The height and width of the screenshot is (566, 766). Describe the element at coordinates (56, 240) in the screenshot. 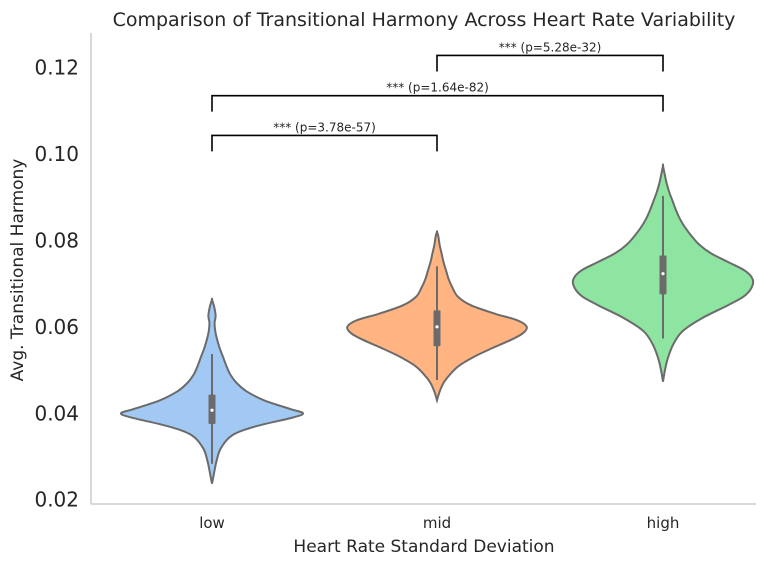

I see `y-tick-label: 0.08` at that location.